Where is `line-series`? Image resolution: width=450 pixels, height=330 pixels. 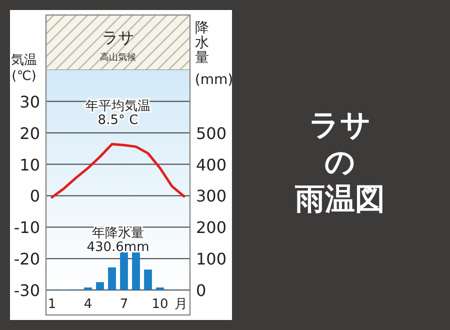 line-series is located at coordinates (118, 170).